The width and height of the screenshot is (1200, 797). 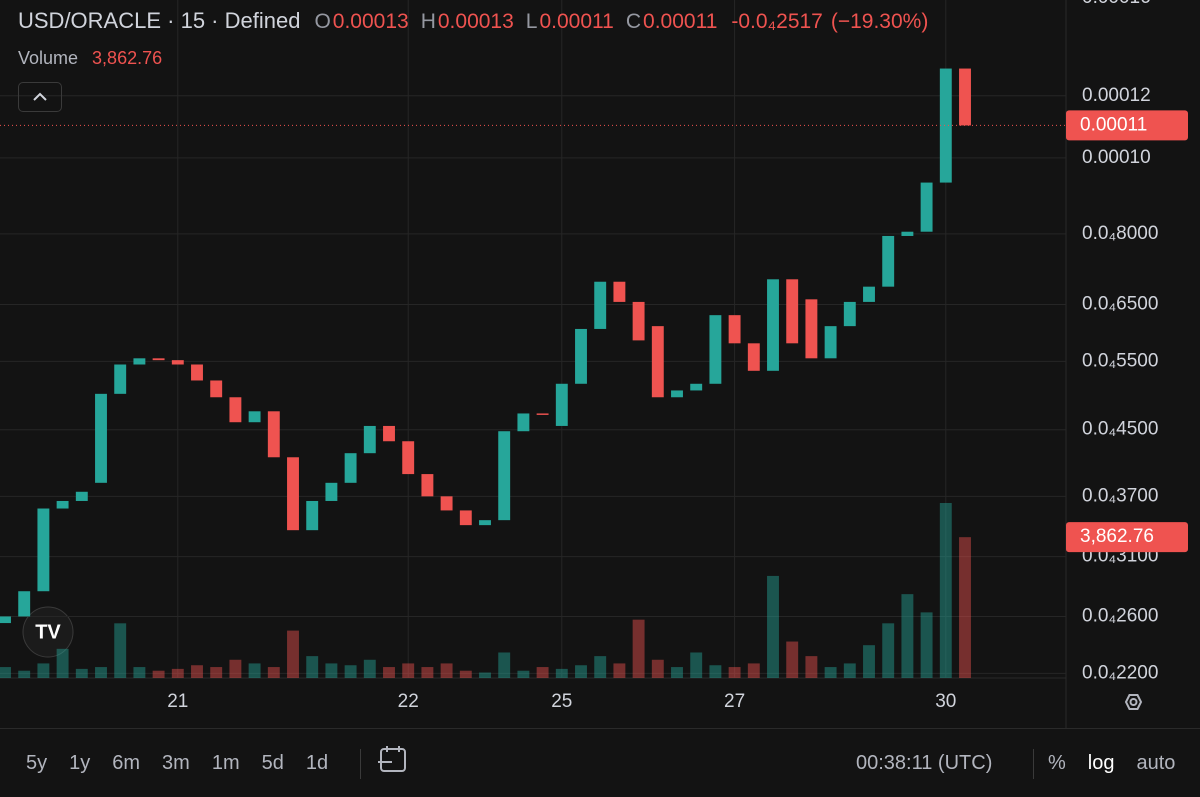 What do you see at coordinates (80, 763) in the screenshot?
I see `range-button: 1y` at bounding box center [80, 763].